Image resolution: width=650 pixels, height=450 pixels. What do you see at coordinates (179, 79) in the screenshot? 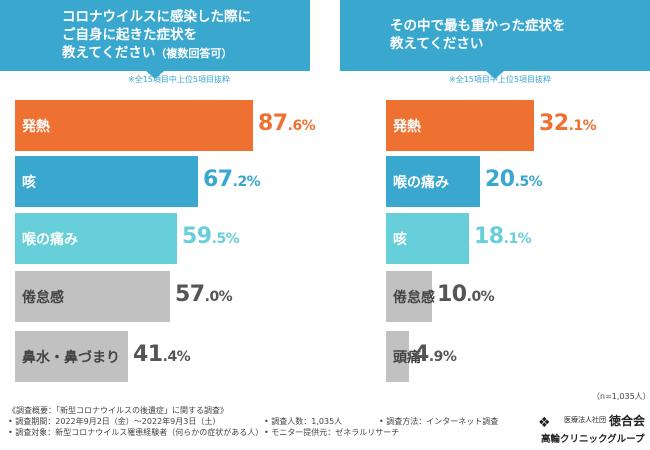
I see `left-note: ※全15項目中上位5項目抜粋` at bounding box center [179, 79].